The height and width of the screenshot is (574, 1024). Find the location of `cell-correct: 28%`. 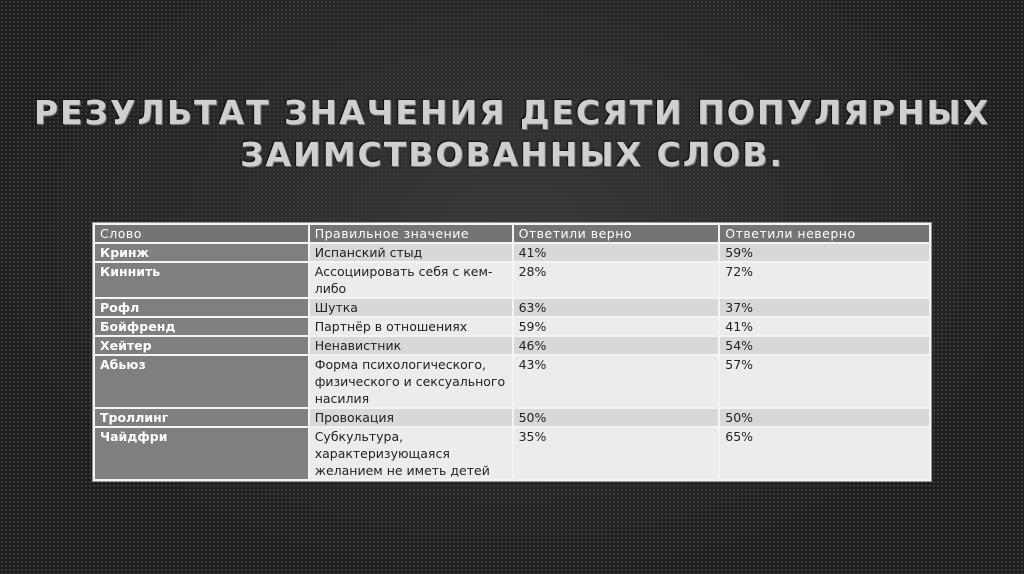

cell-correct: 28% is located at coordinates (616, 280).